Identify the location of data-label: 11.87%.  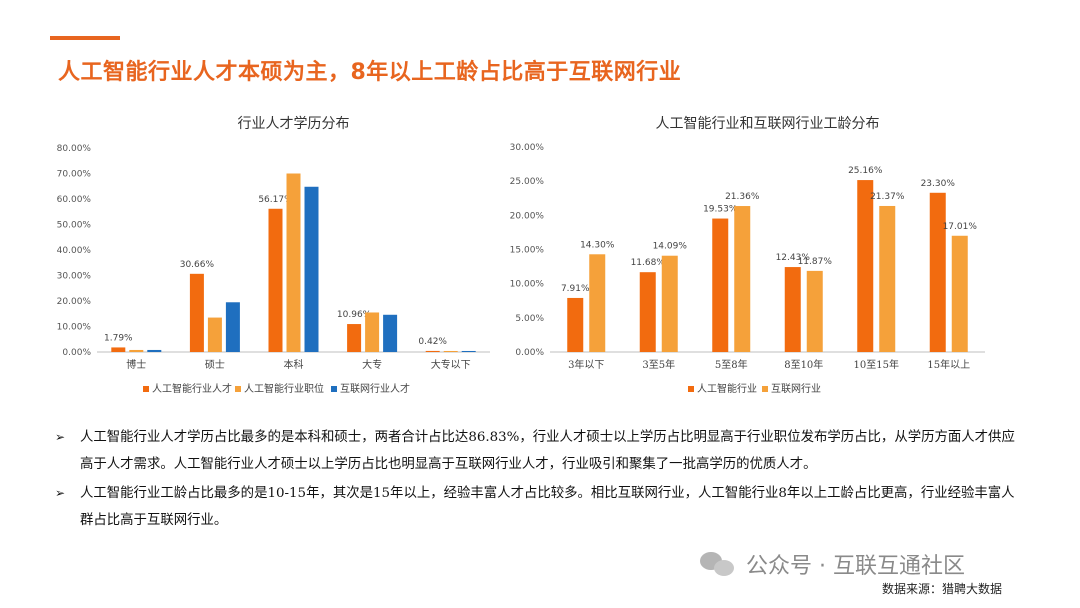
(815, 262).